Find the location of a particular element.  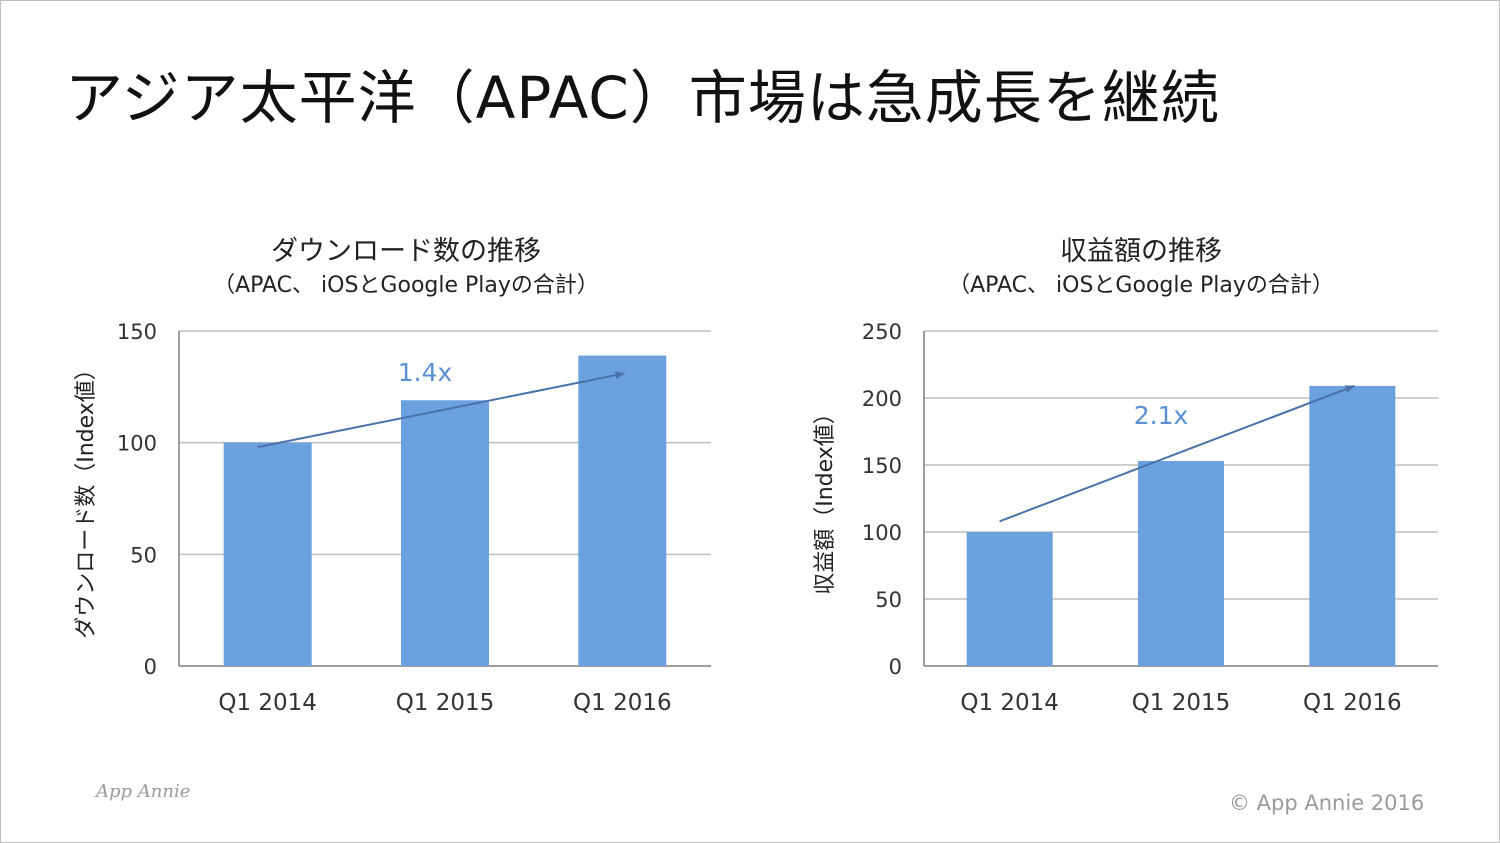

y-tick-label: 250 is located at coordinates (882, 332).